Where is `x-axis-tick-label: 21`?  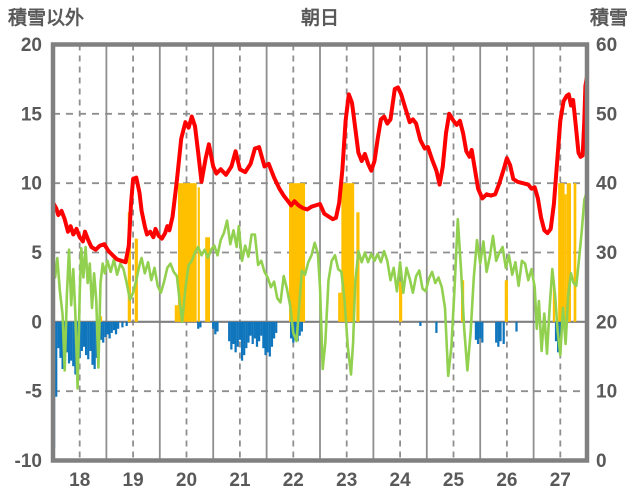 x-axis-tick-label: 21 is located at coordinates (240, 480).